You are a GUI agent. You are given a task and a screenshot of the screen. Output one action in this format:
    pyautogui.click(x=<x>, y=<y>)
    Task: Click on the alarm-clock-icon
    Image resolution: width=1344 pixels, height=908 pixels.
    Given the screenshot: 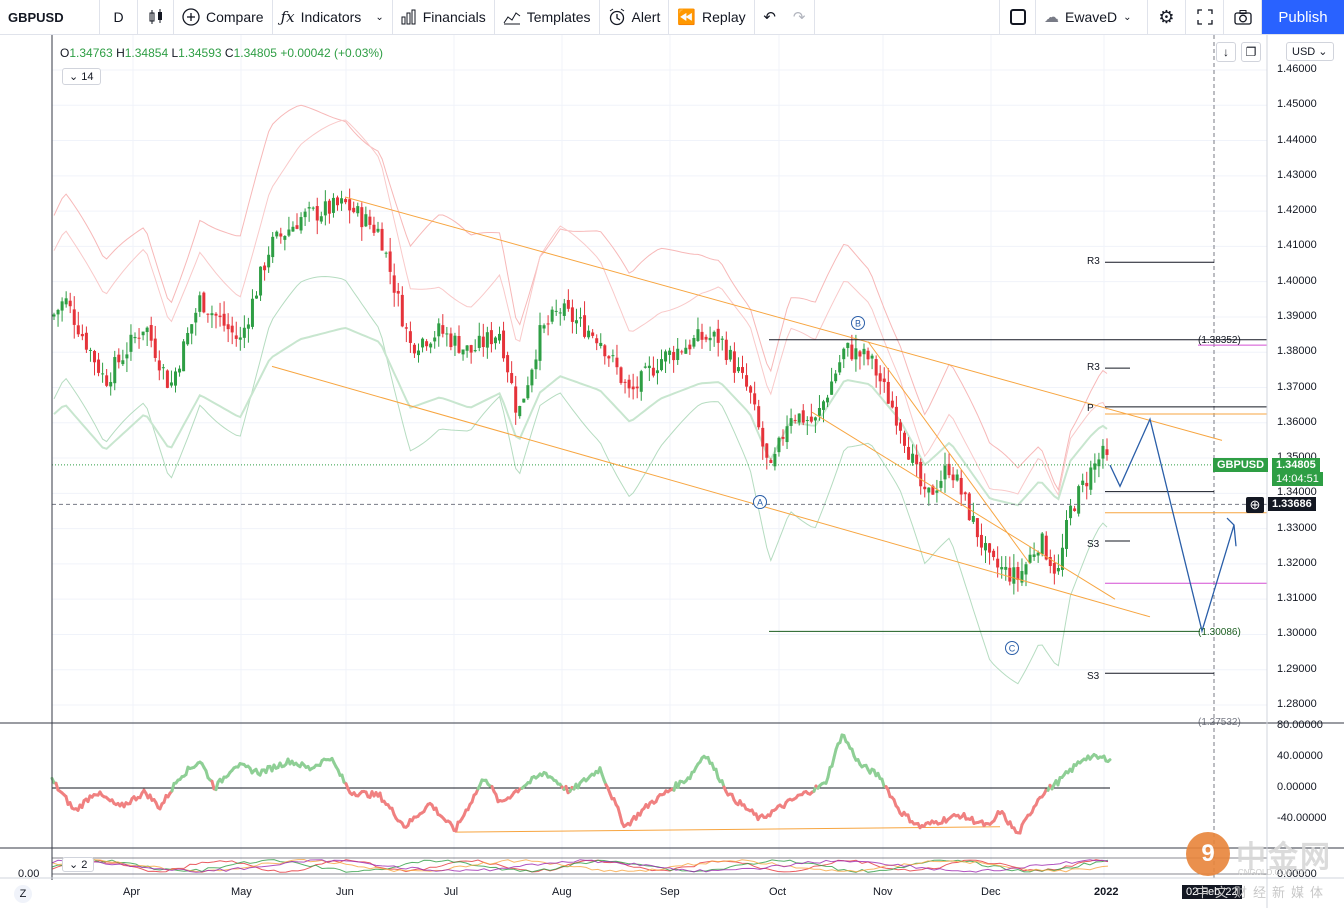 What is the action you would take?
    pyautogui.click(x=617, y=17)
    